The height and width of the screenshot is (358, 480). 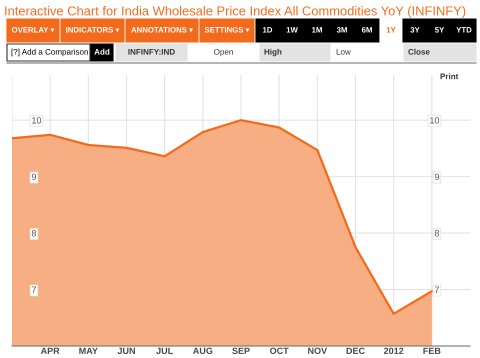 I want to click on y2-tick-label: 9, so click(x=437, y=177).